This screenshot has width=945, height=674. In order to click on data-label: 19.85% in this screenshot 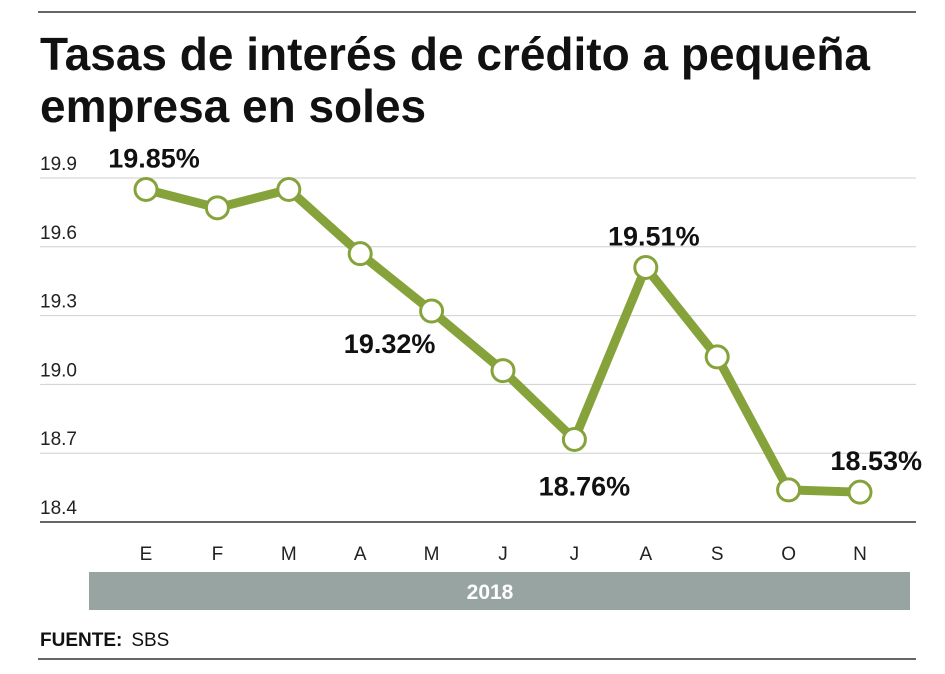, I will do `click(154, 158)`.